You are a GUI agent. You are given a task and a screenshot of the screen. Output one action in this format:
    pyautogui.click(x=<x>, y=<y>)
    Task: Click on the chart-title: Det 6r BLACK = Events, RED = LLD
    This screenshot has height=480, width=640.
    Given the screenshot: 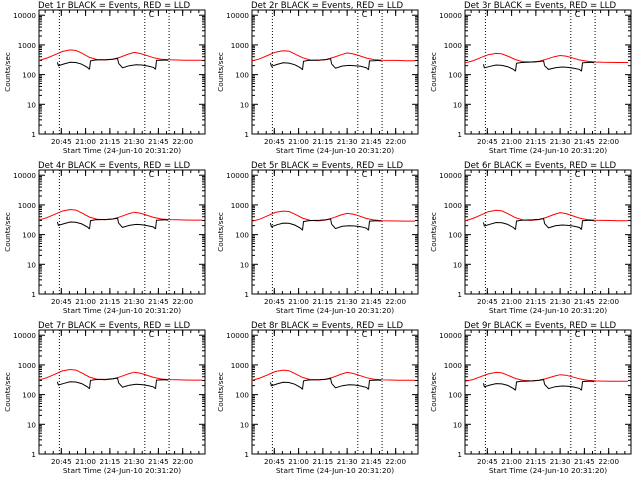 What is the action you would take?
    pyautogui.click(x=540, y=166)
    